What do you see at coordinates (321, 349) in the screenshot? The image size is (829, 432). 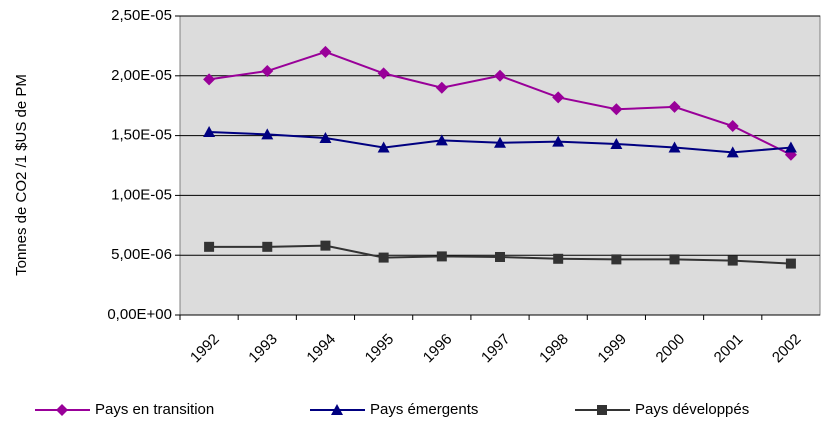 I see `x-tick-label: 1994` at bounding box center [321, 349].